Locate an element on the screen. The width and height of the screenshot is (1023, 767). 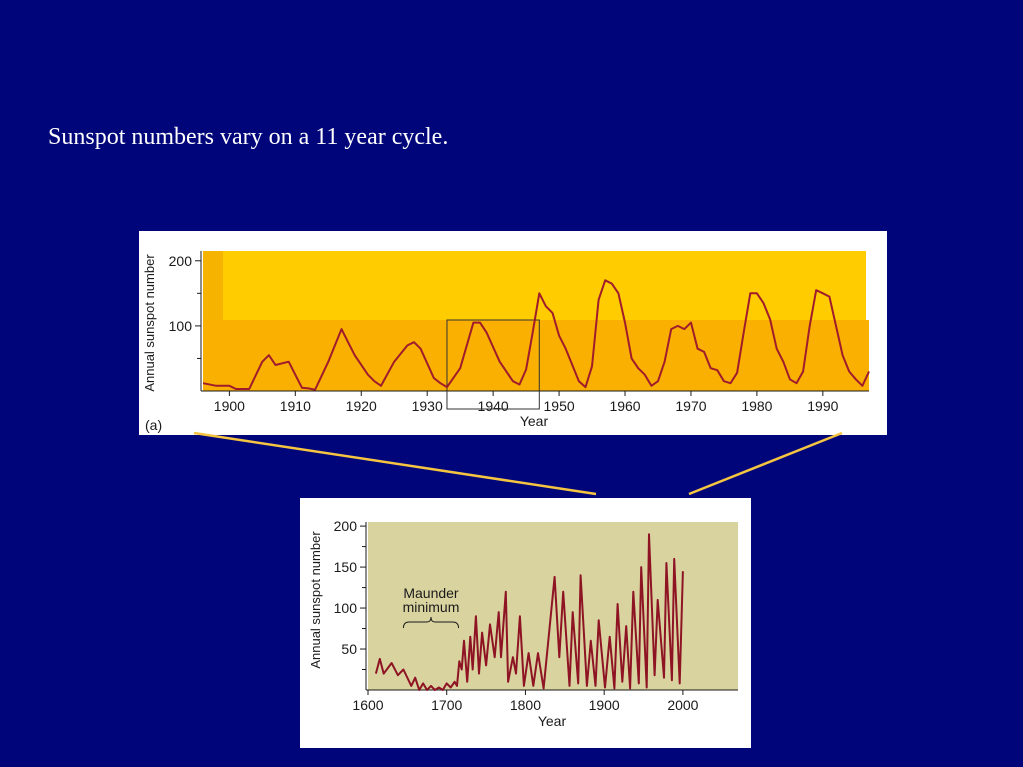
maunder-annotation-line2: minimum is located at coordinates (431, 607).